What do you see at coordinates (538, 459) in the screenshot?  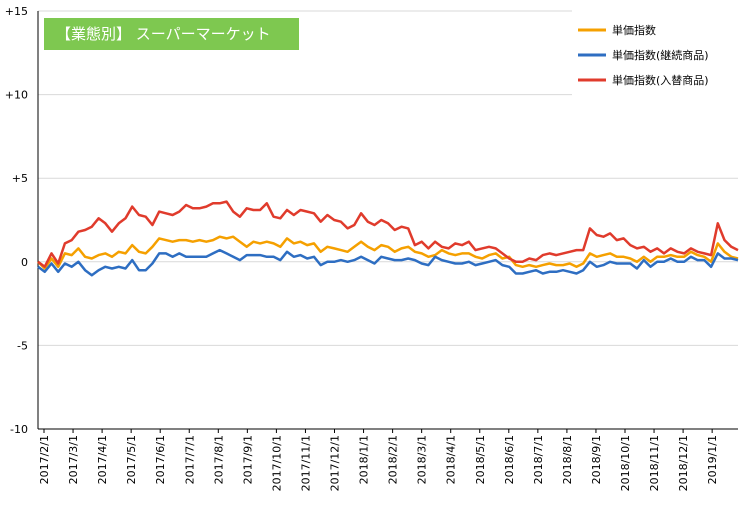 I see `x-tick-label: 2018/7/1` at bounding box center [538, 459].